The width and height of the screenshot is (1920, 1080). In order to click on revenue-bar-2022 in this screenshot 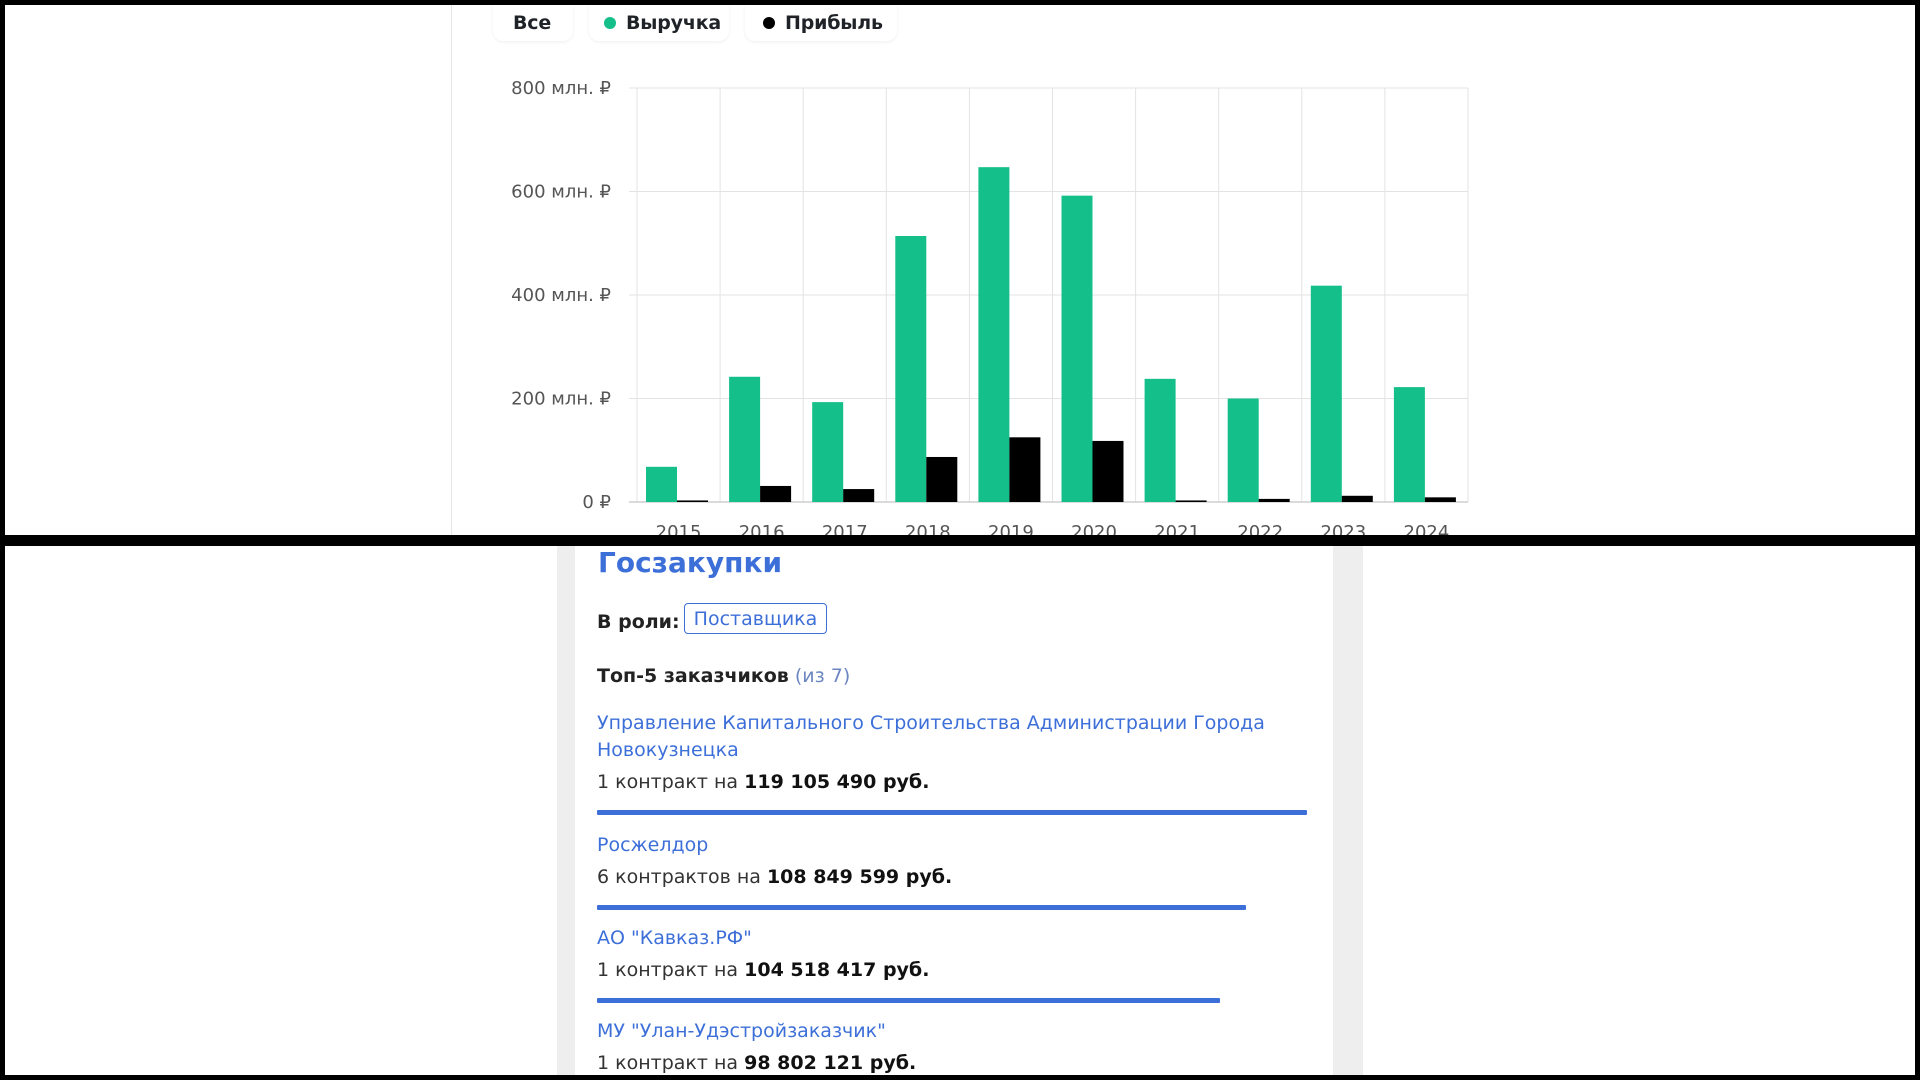, I will do `click(1243, 450)`.